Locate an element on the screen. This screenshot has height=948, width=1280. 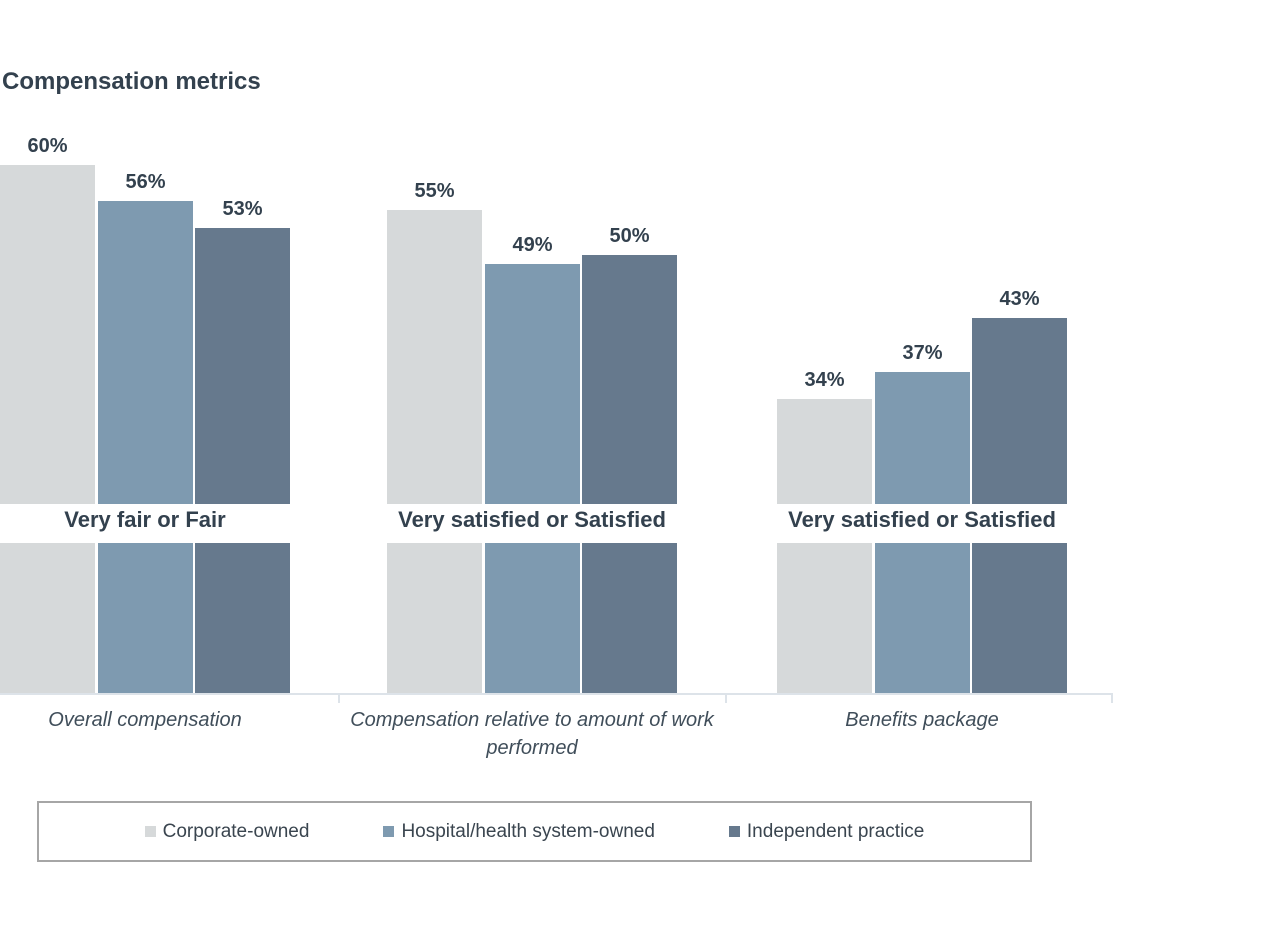
bar-value-label: 43% is located at coordinates (1019, 299).